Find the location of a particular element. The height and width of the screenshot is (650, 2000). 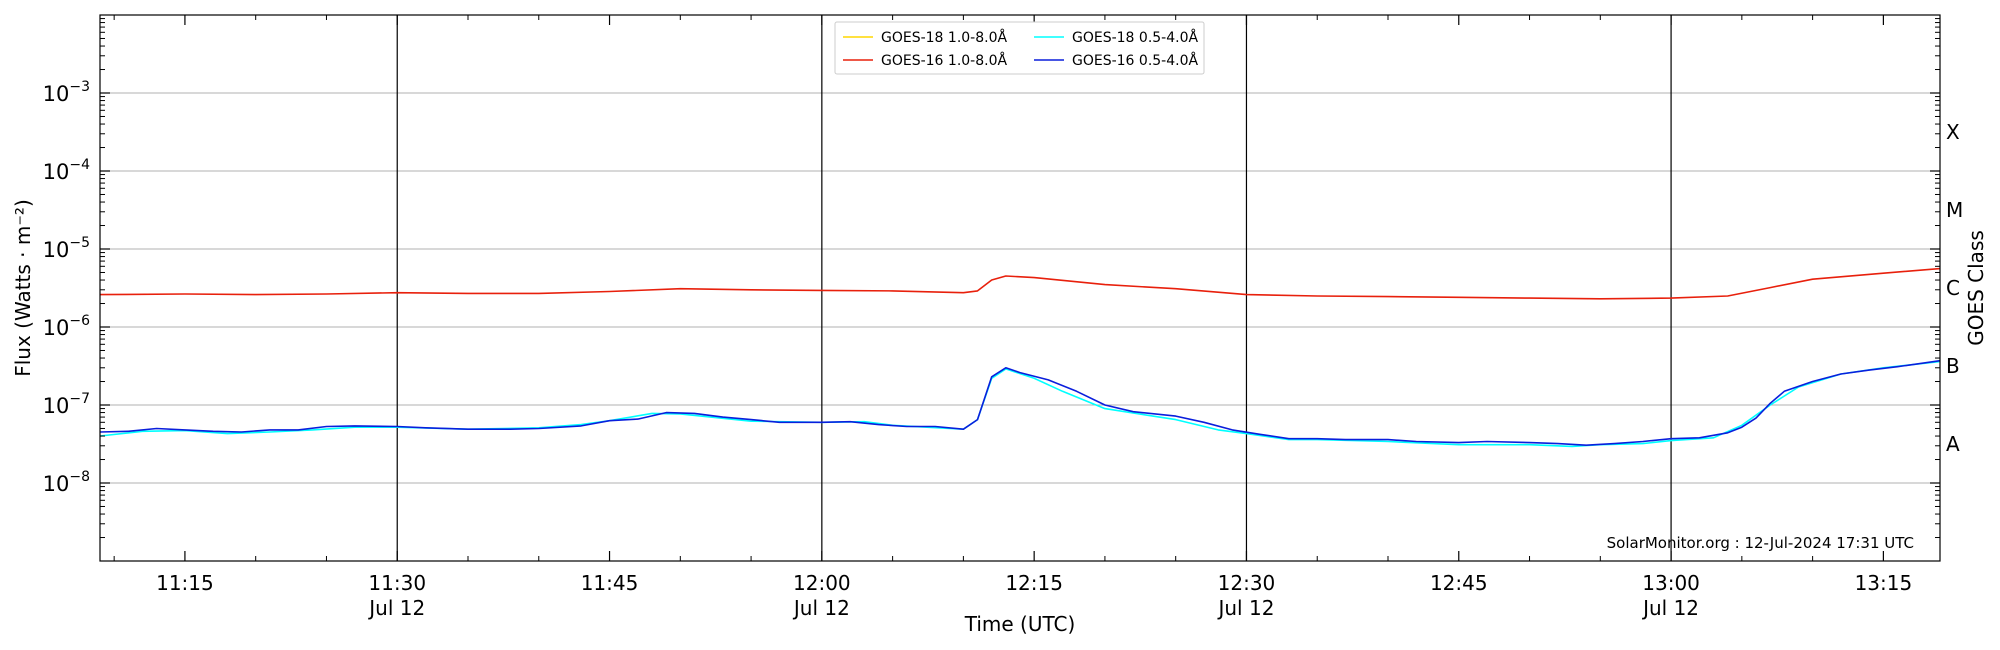

legend-box is located at coordinates (1019, 48).